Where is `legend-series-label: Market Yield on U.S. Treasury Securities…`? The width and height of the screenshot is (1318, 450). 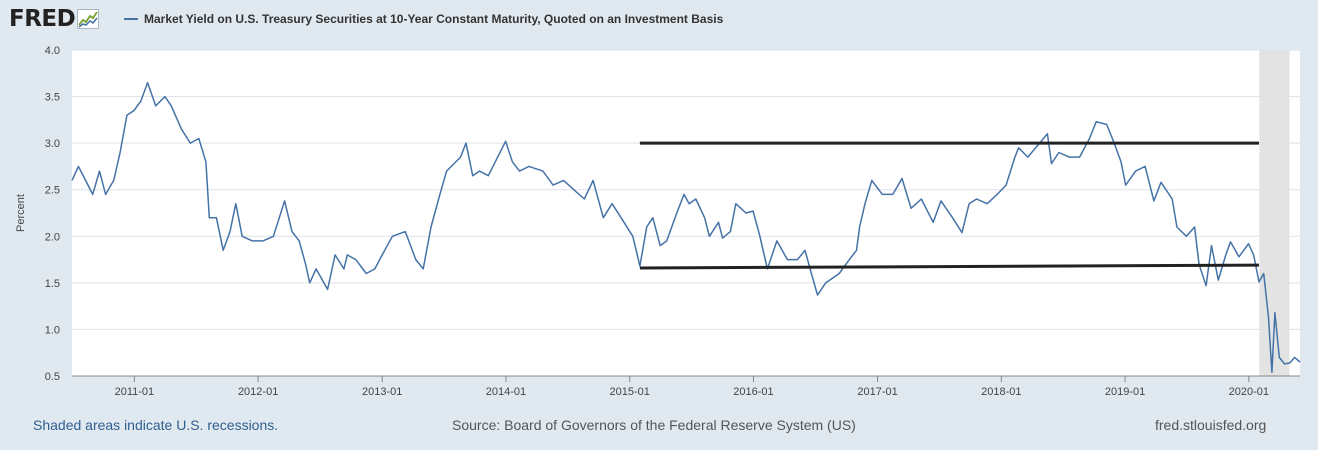 legend-series-label: Market Yield on U.S. Treasury Securities… is located at coordinates (434, 19).